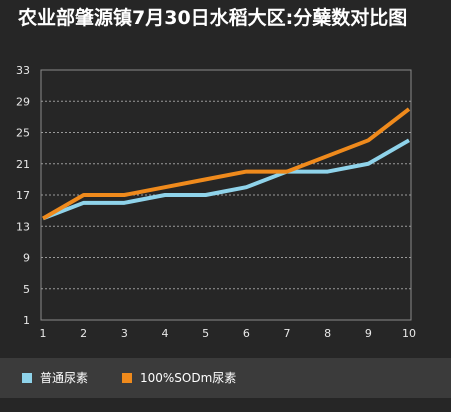 This screenshot has height=412, width=451. What do you see at coordinates (26, 320) in the screenshot?
I see `y-tick-label-0: 1` at bounding box center [26, 320].